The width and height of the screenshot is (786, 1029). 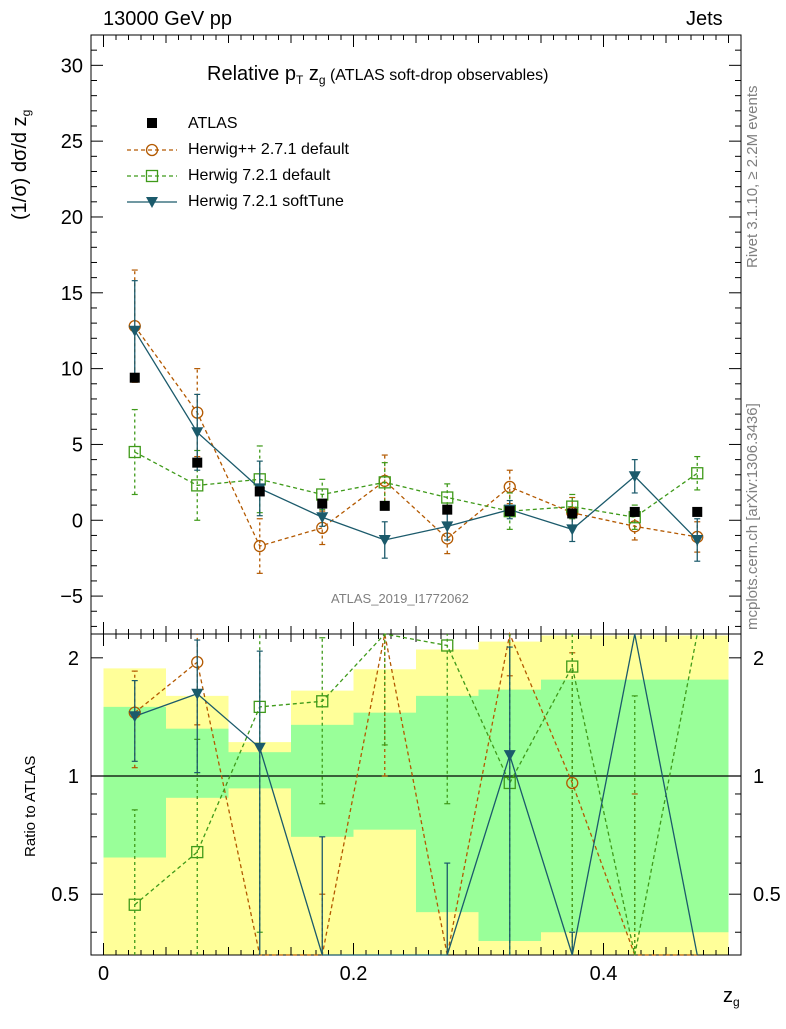 What do you see at coordinates (73, 777) in the screenshot?
I see `ratio-y-tick-label: 1` at bounding box center [73, 777].